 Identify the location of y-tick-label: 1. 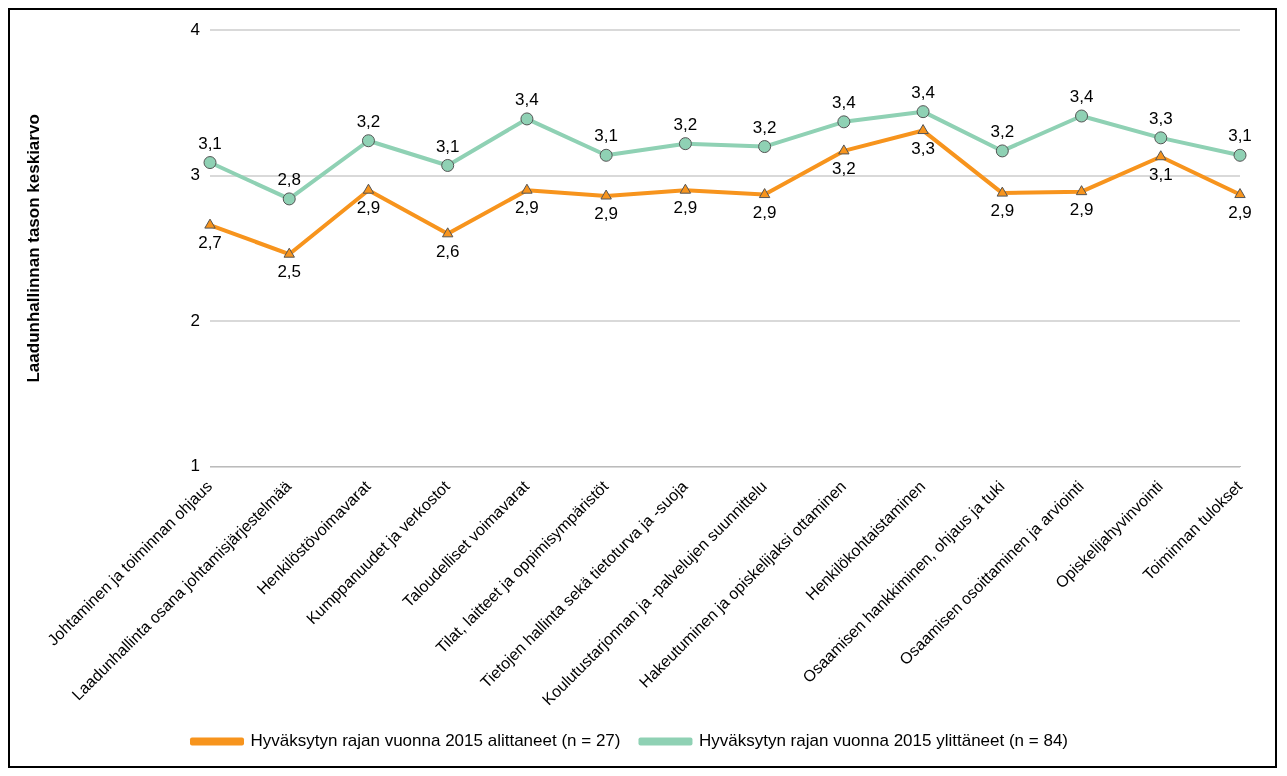
(195, 466).